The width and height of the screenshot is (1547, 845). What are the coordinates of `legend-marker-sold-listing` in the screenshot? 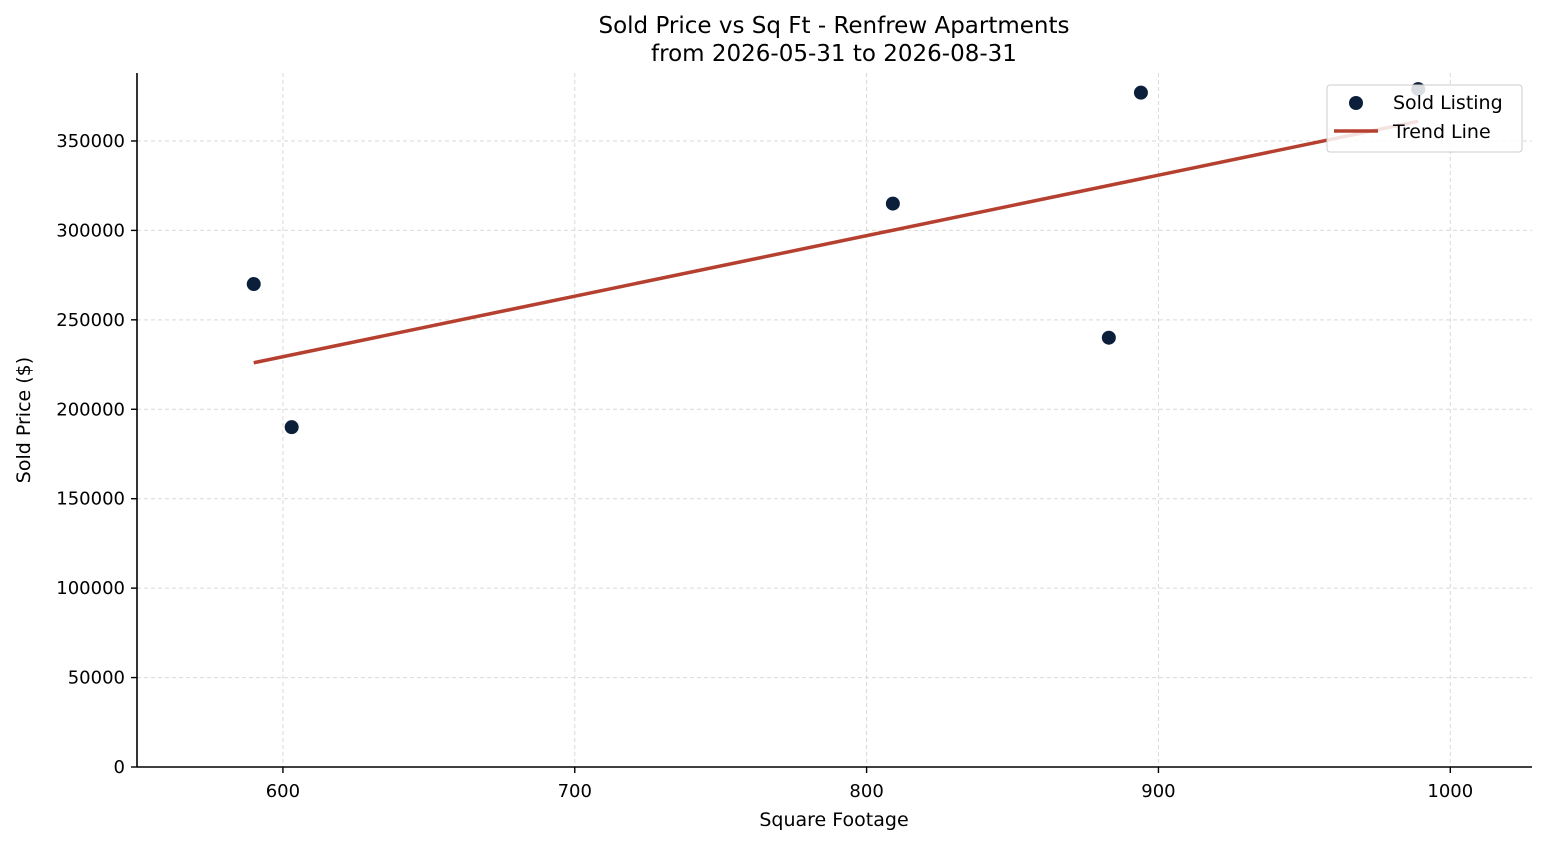 It's located at (1356, 103).